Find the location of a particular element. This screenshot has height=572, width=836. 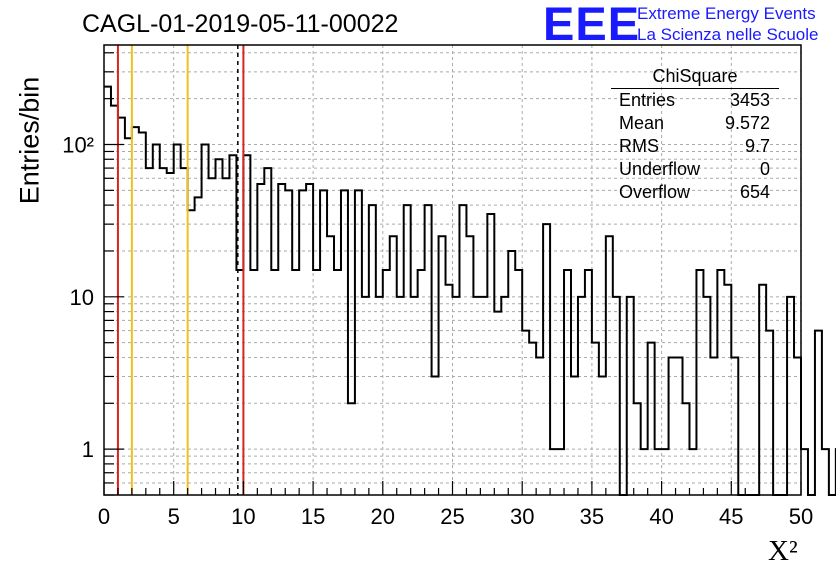

stats-label: RMS is located at coordinates (639, 146).